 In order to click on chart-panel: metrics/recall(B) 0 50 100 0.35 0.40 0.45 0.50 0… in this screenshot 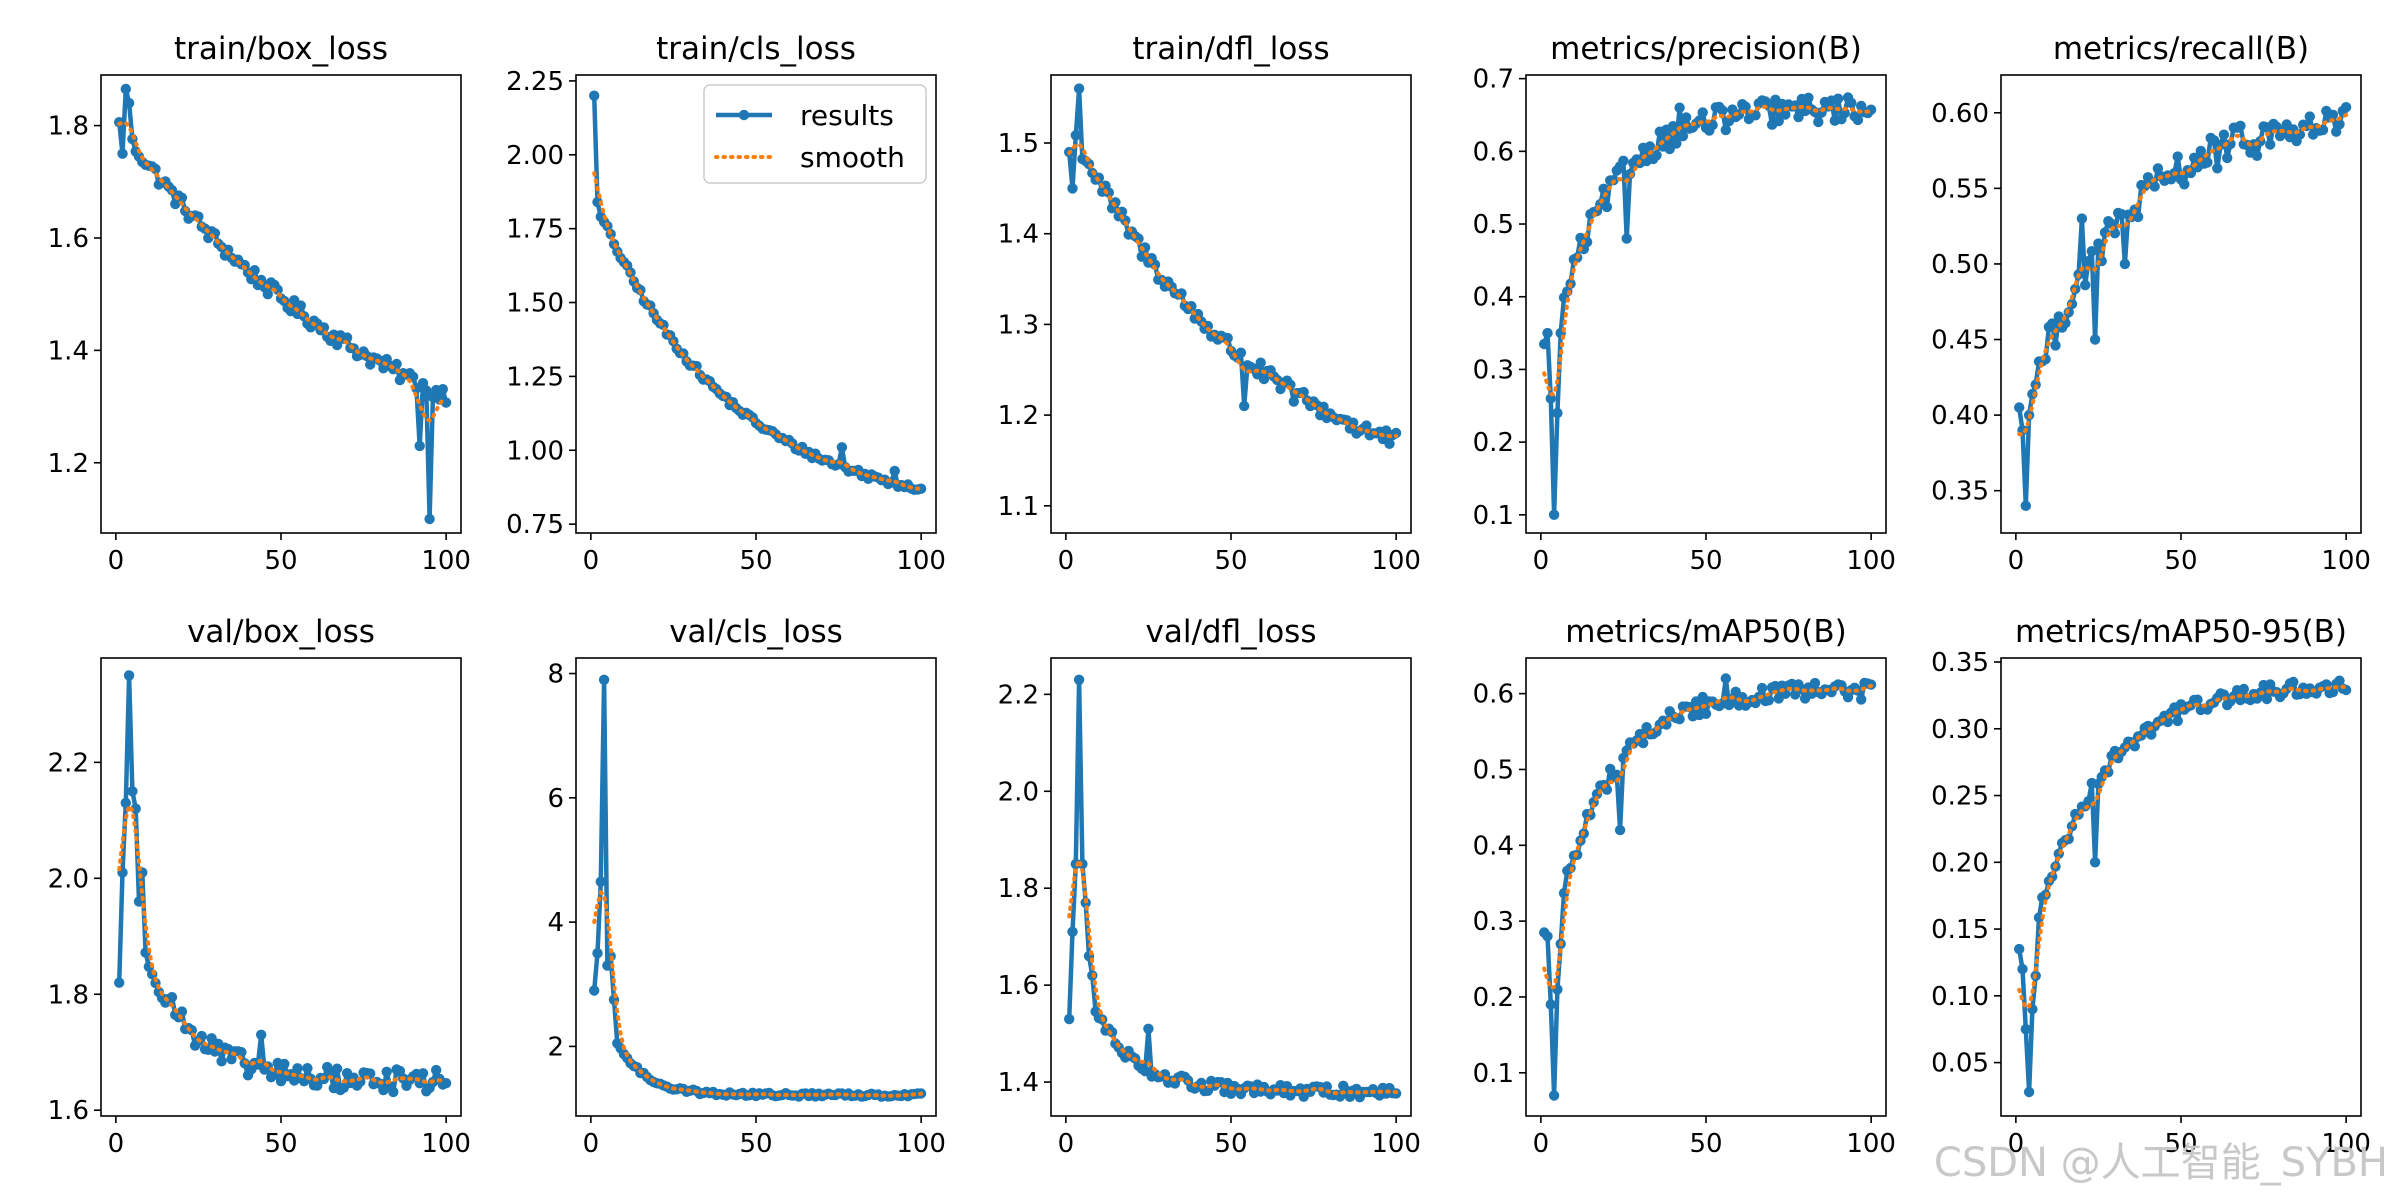, I will do `click(2151, 303)`.